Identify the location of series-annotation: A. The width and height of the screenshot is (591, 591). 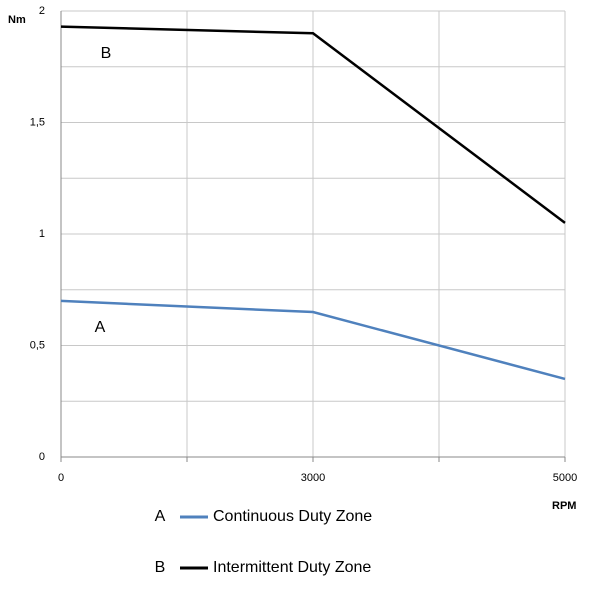
(100, 327).